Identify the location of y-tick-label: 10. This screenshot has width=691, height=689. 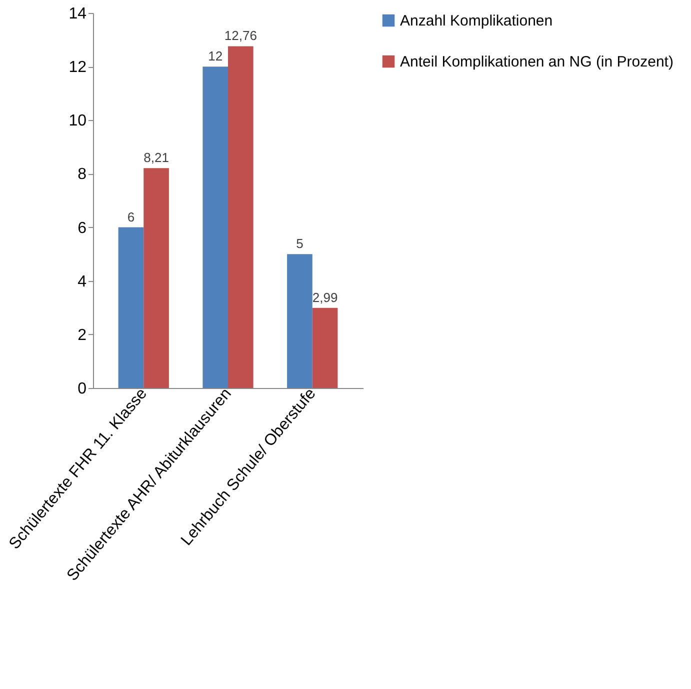
(77, 121).